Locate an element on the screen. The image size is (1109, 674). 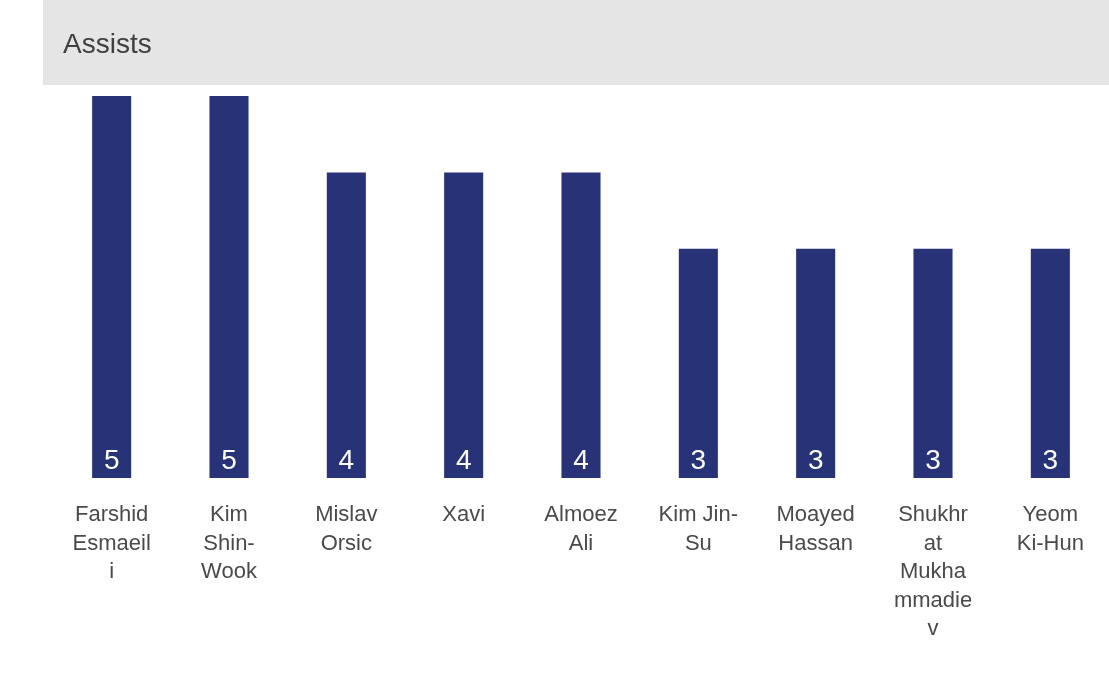
x-tick-label: Kim Shin-Wook is located at coordinates (229, 542).